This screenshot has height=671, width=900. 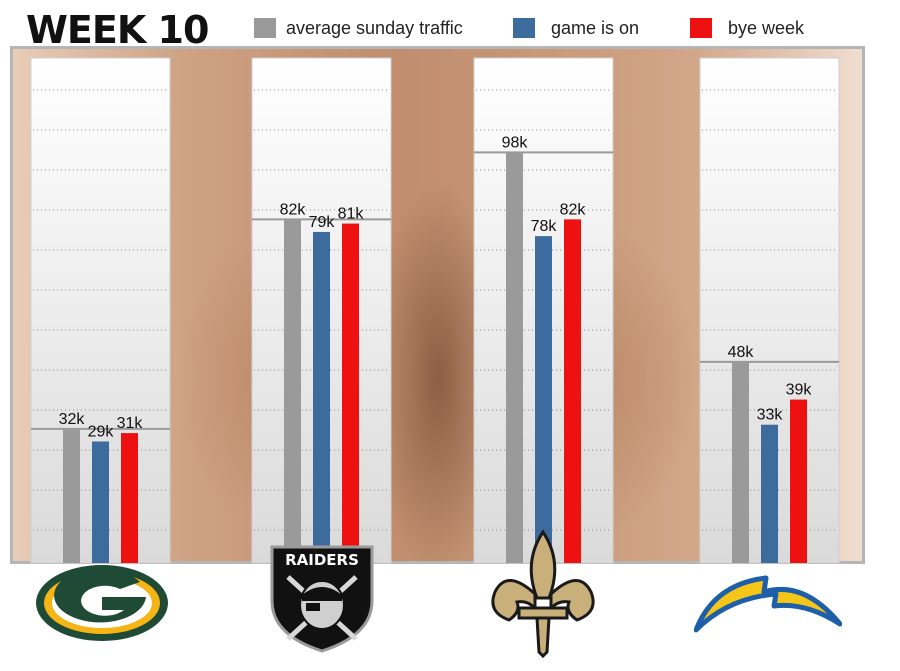 I want to click on legend-item-bye-week: bye week, so click(x=747, y=28).